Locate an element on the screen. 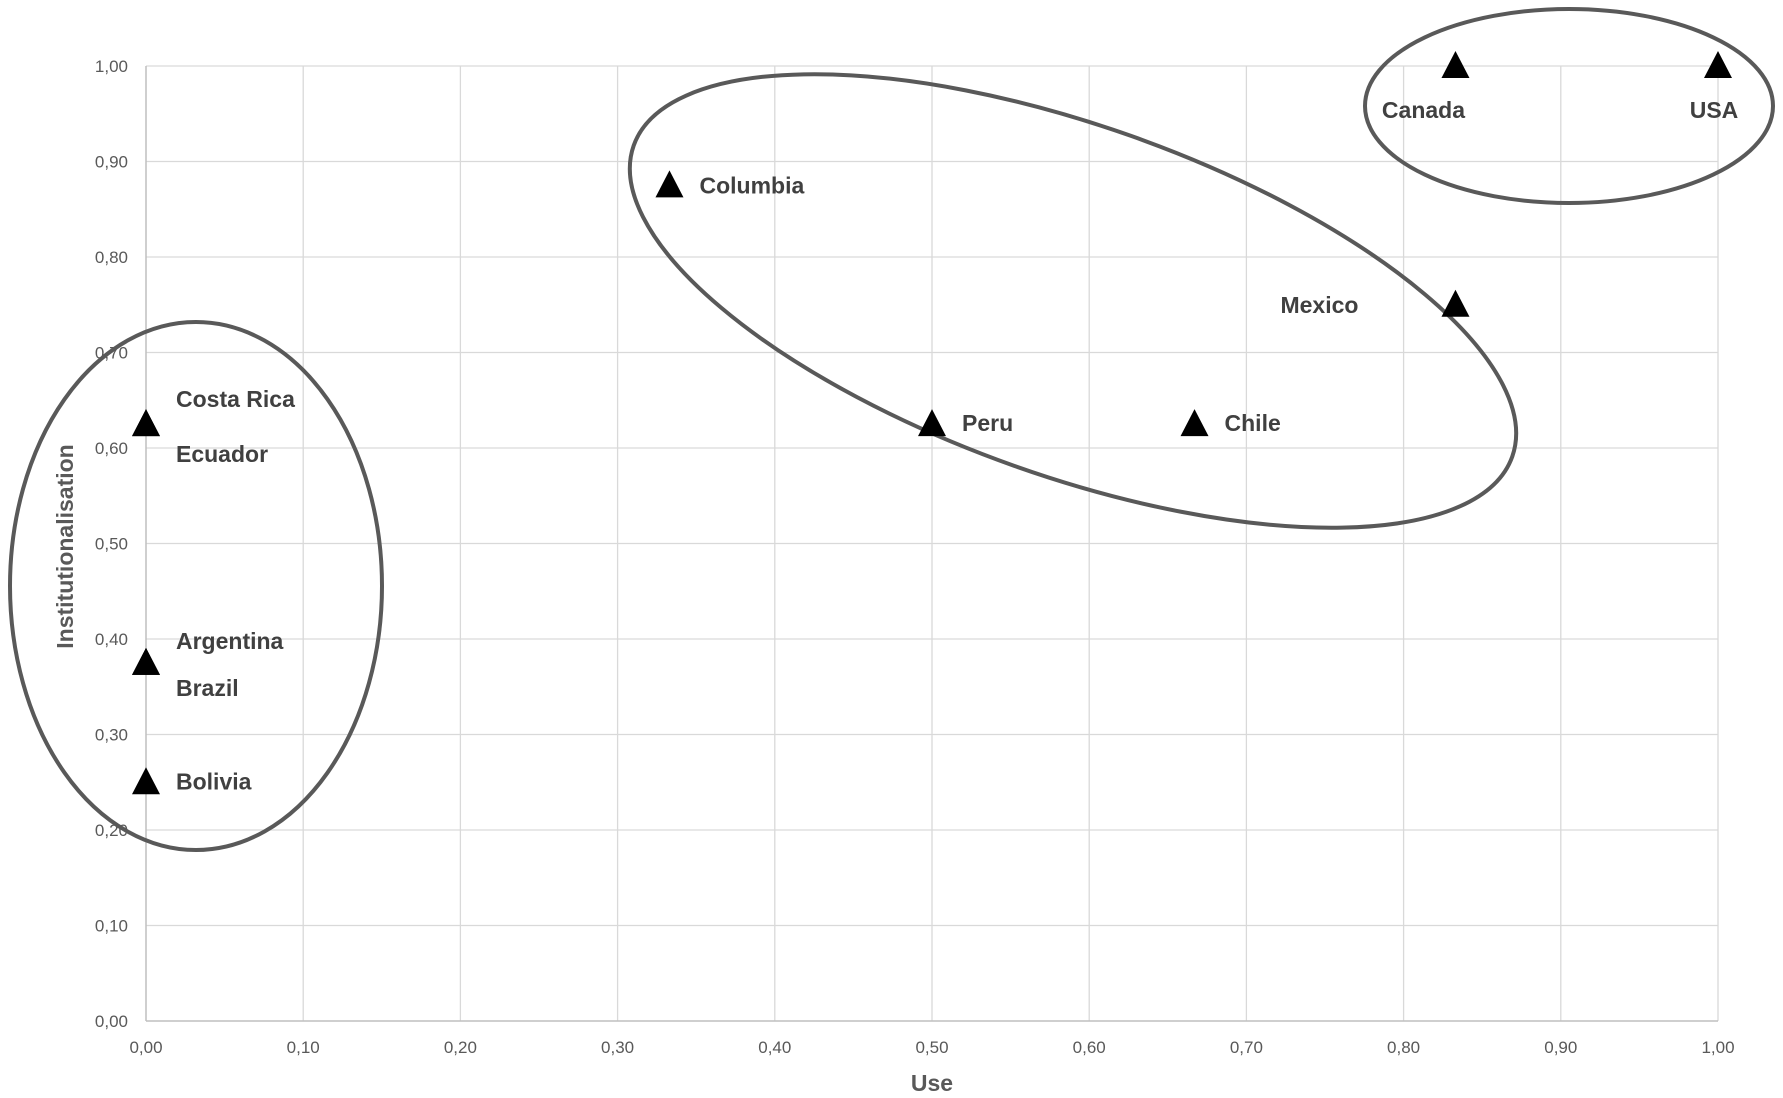 The image size is (1783, 1098). data-point-label: Costa Rica is located at coordinates (235, 399).